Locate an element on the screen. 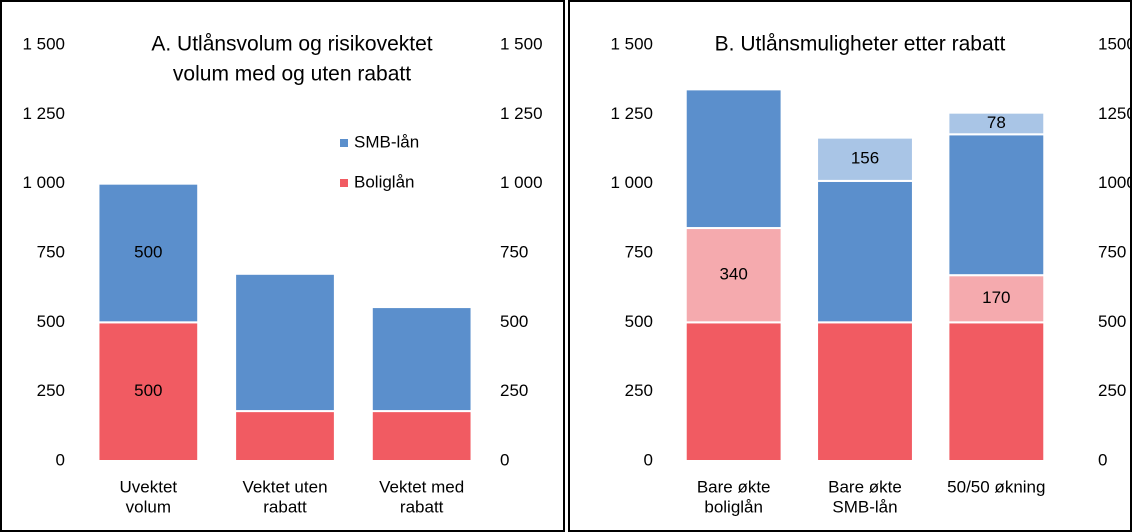 The height and width of the screenshot is (532, 1132). x-tick-label: 50/50 økning is located at coordinates (996, 486).